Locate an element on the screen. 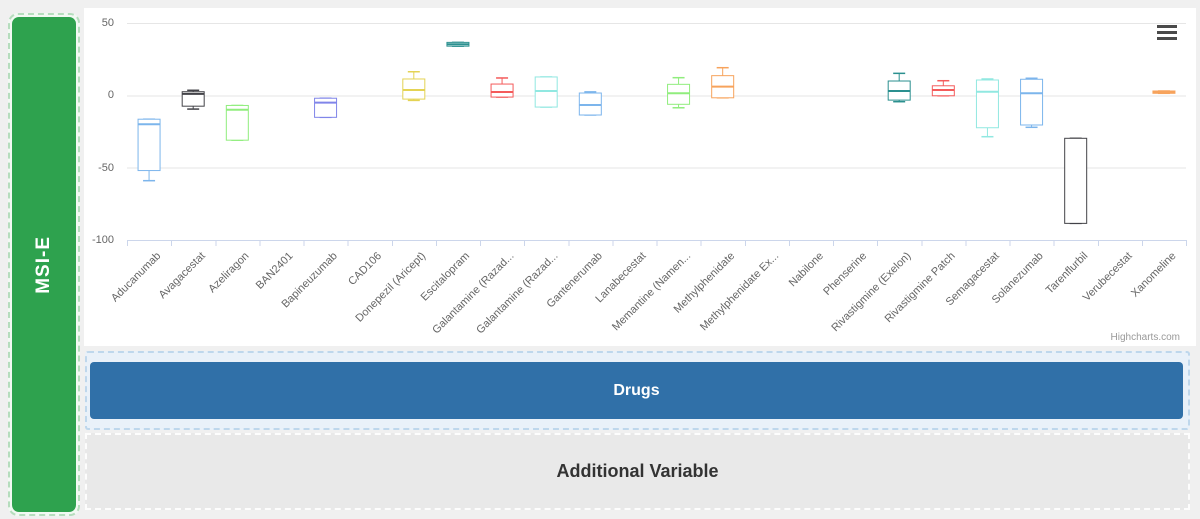  x-variable-label: Drugs is located at coordinates (636, 390).